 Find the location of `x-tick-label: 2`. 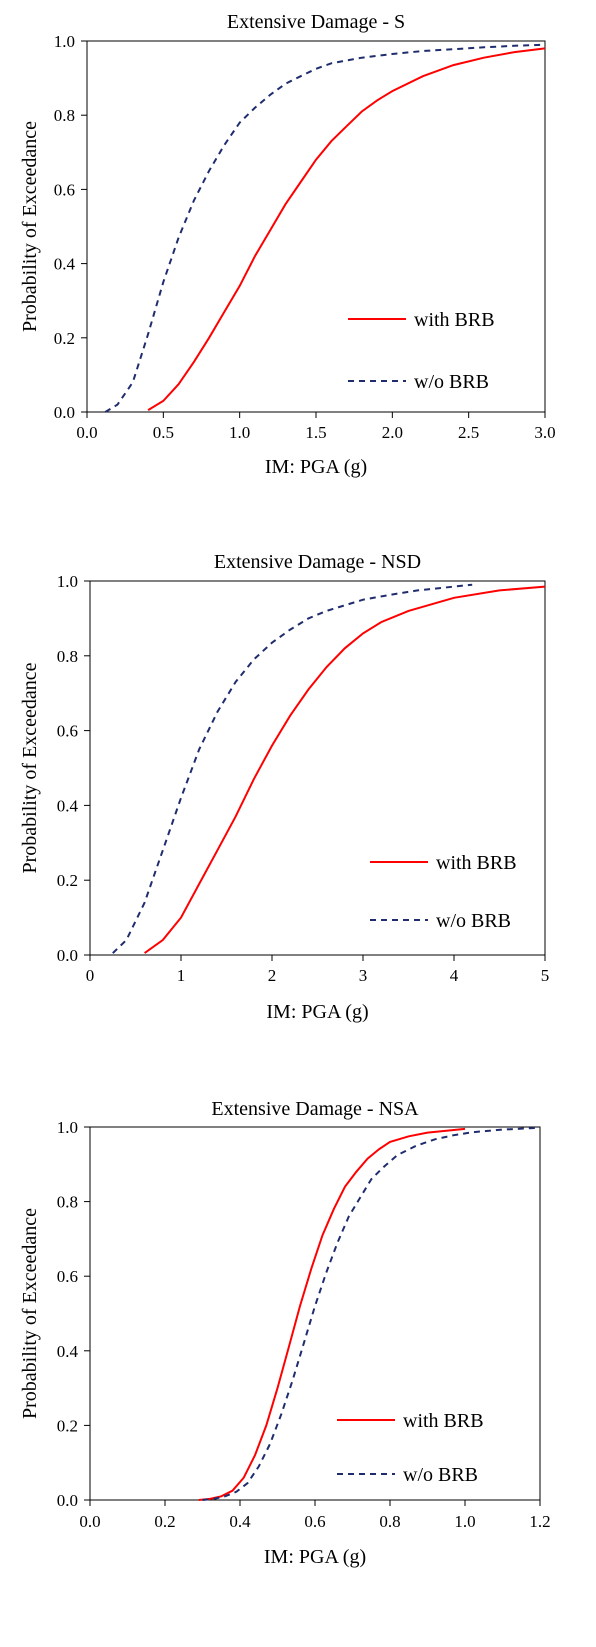

x-tick-label: 2 is located at coordinates (272, 975).